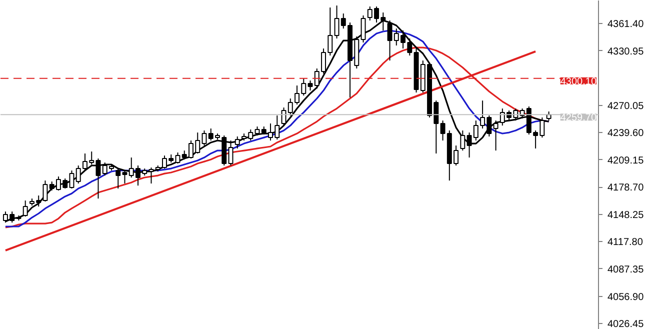 The width and height of the screenshot is (650, 329). What do you see at coordinates (626, 215) in the screenshot?
I see `y-tick-label: 4148.25` at bounding box center [626, 215].